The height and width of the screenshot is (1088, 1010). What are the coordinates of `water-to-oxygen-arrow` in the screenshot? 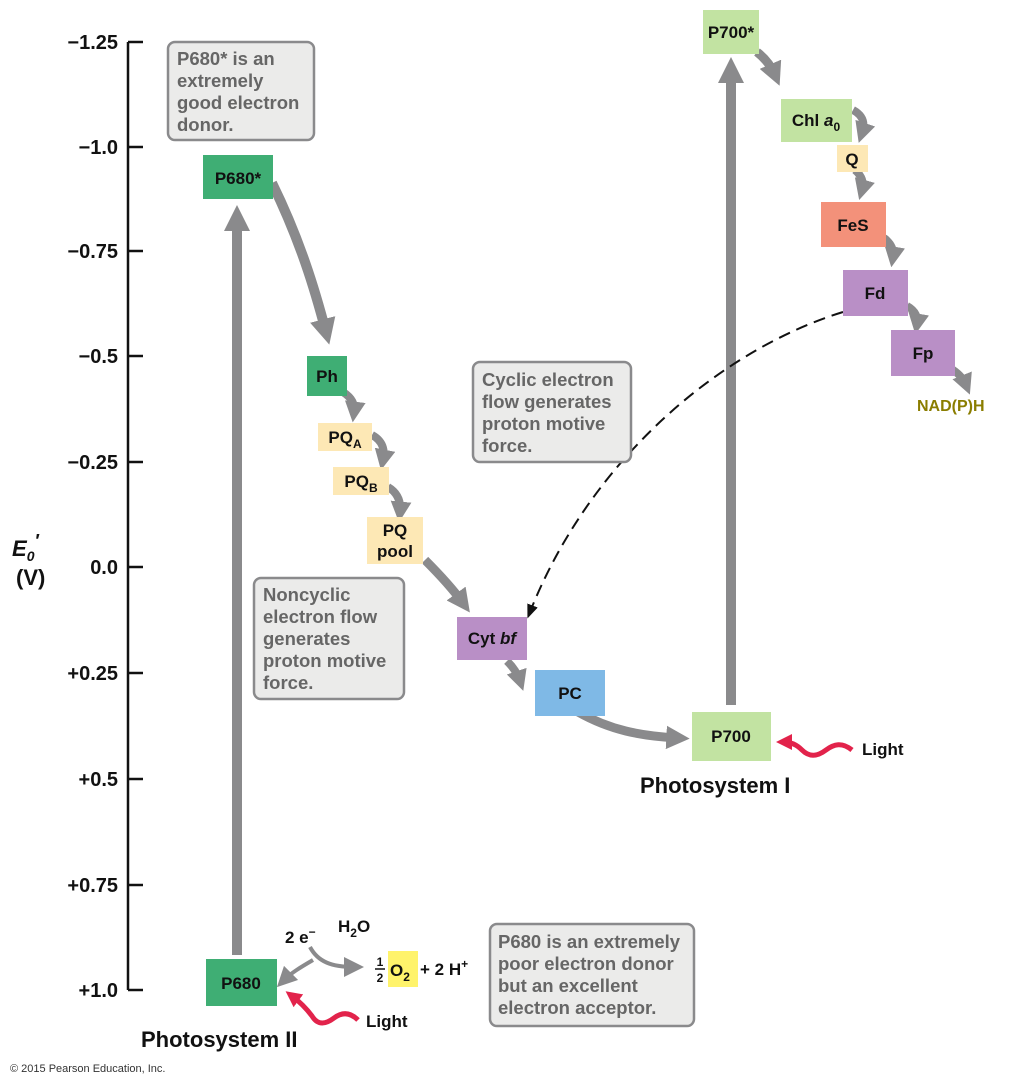 It's located at (336, 961).